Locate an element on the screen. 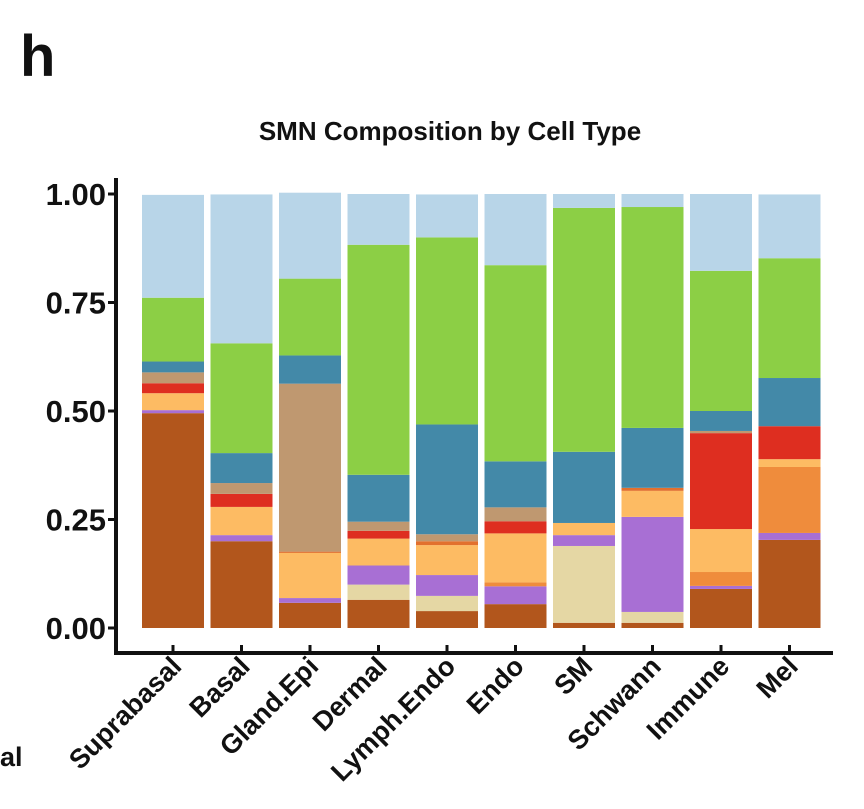  bar-stack-basal is located at coordinates (241, 411).